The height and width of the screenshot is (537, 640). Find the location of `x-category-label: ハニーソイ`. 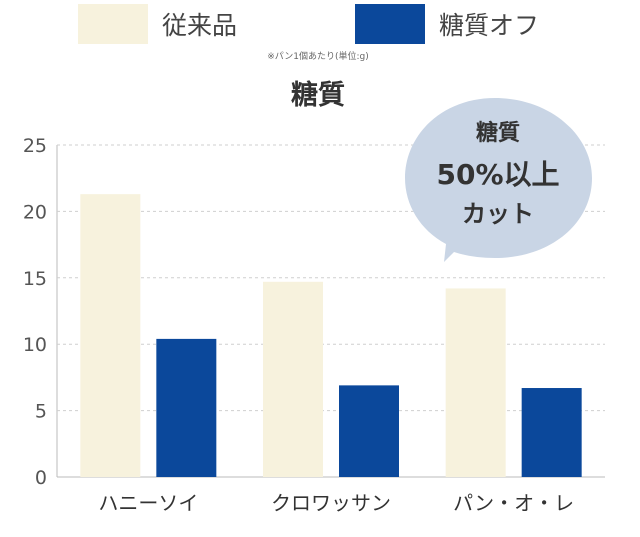

x-category-label: ハニーソイ is located at coordinates (148, 503).